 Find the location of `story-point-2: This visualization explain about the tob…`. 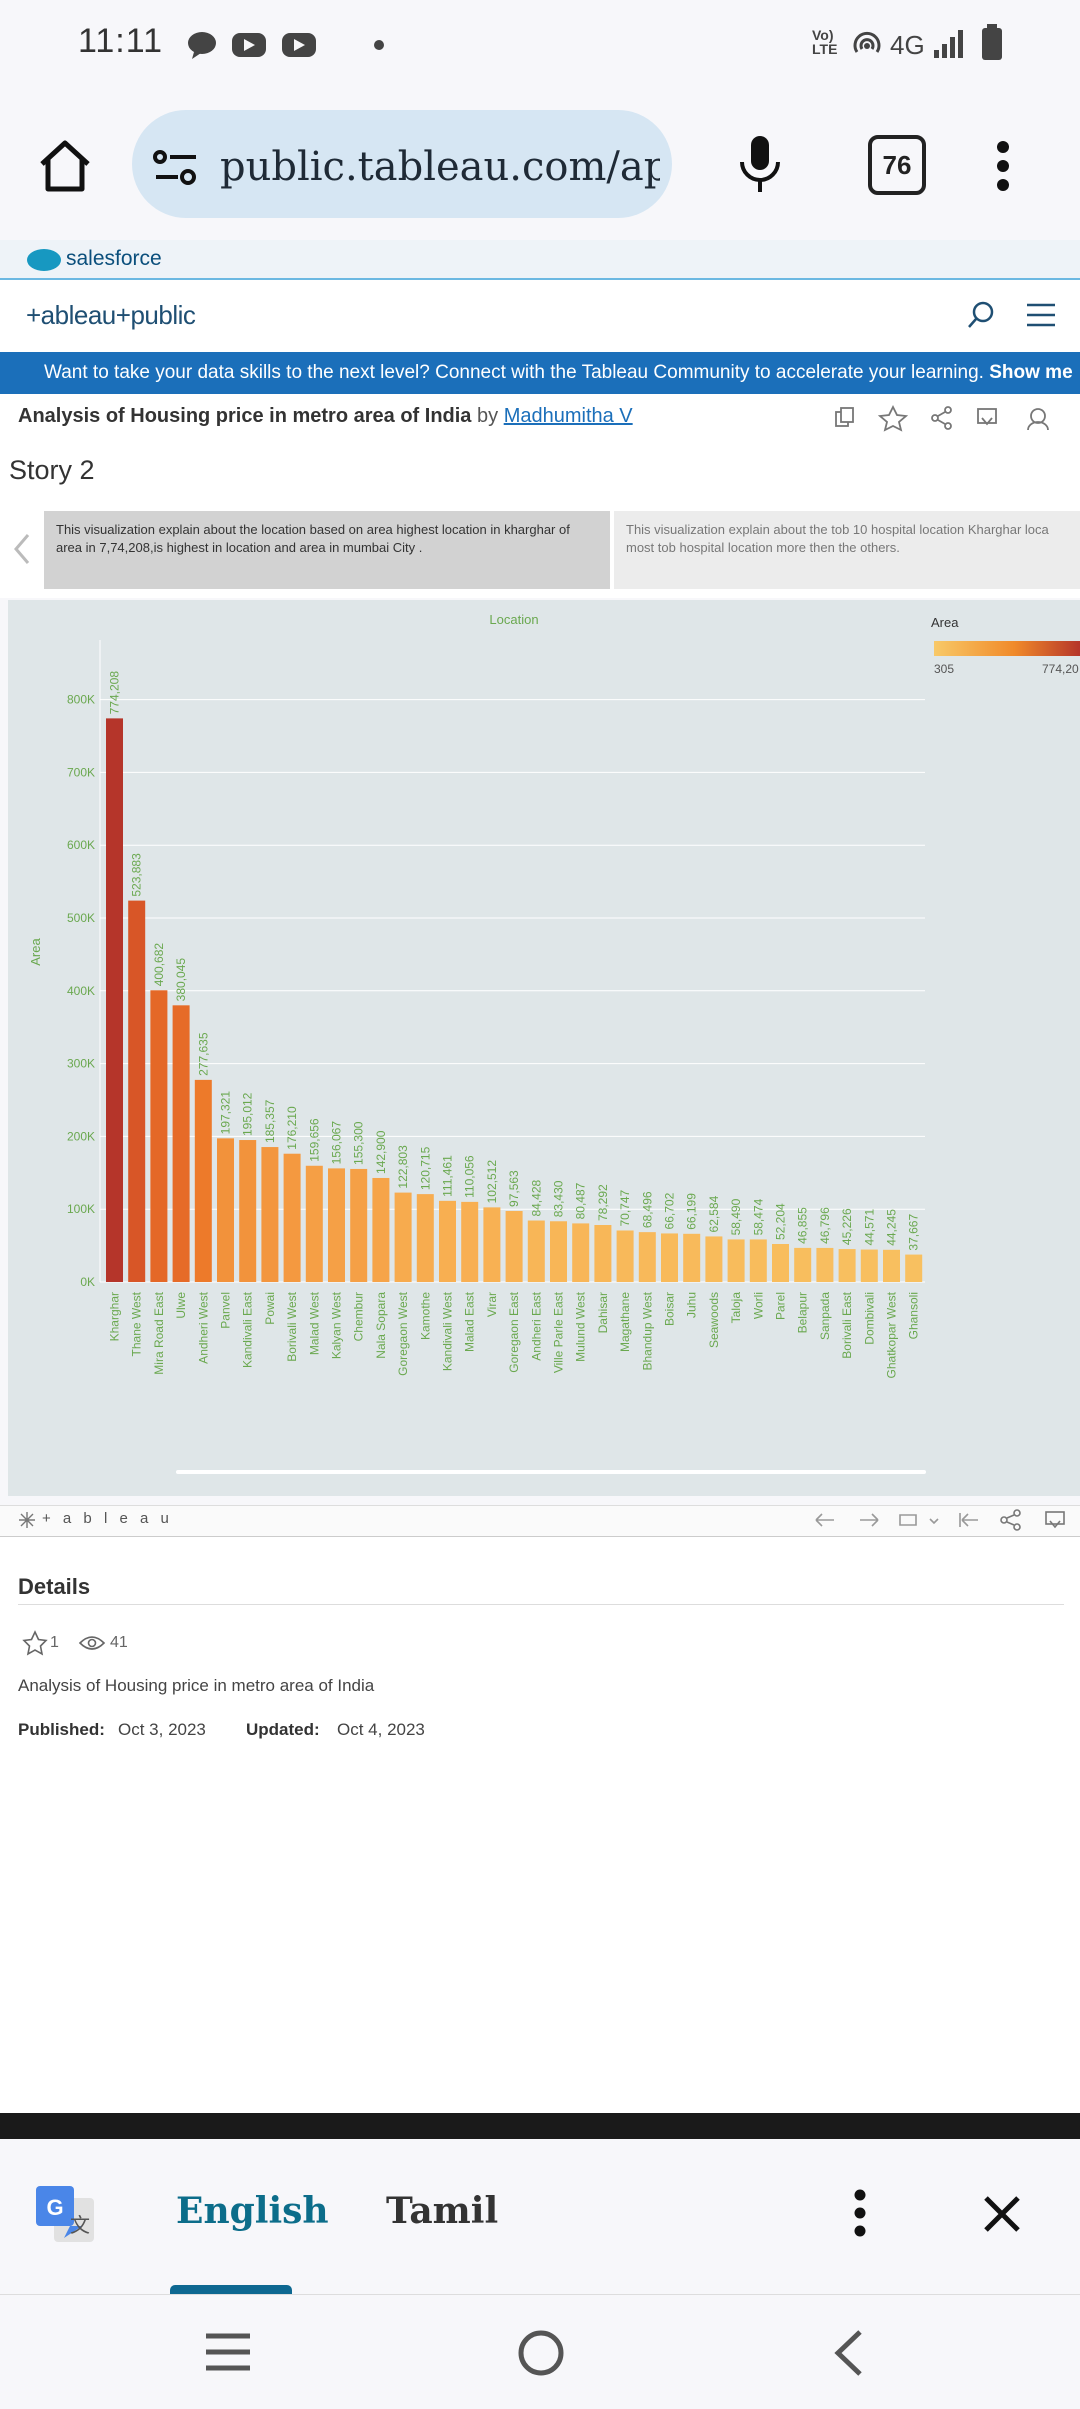

story-point-2: This visualization explain about the tob… is located at coordinates (847, 550).